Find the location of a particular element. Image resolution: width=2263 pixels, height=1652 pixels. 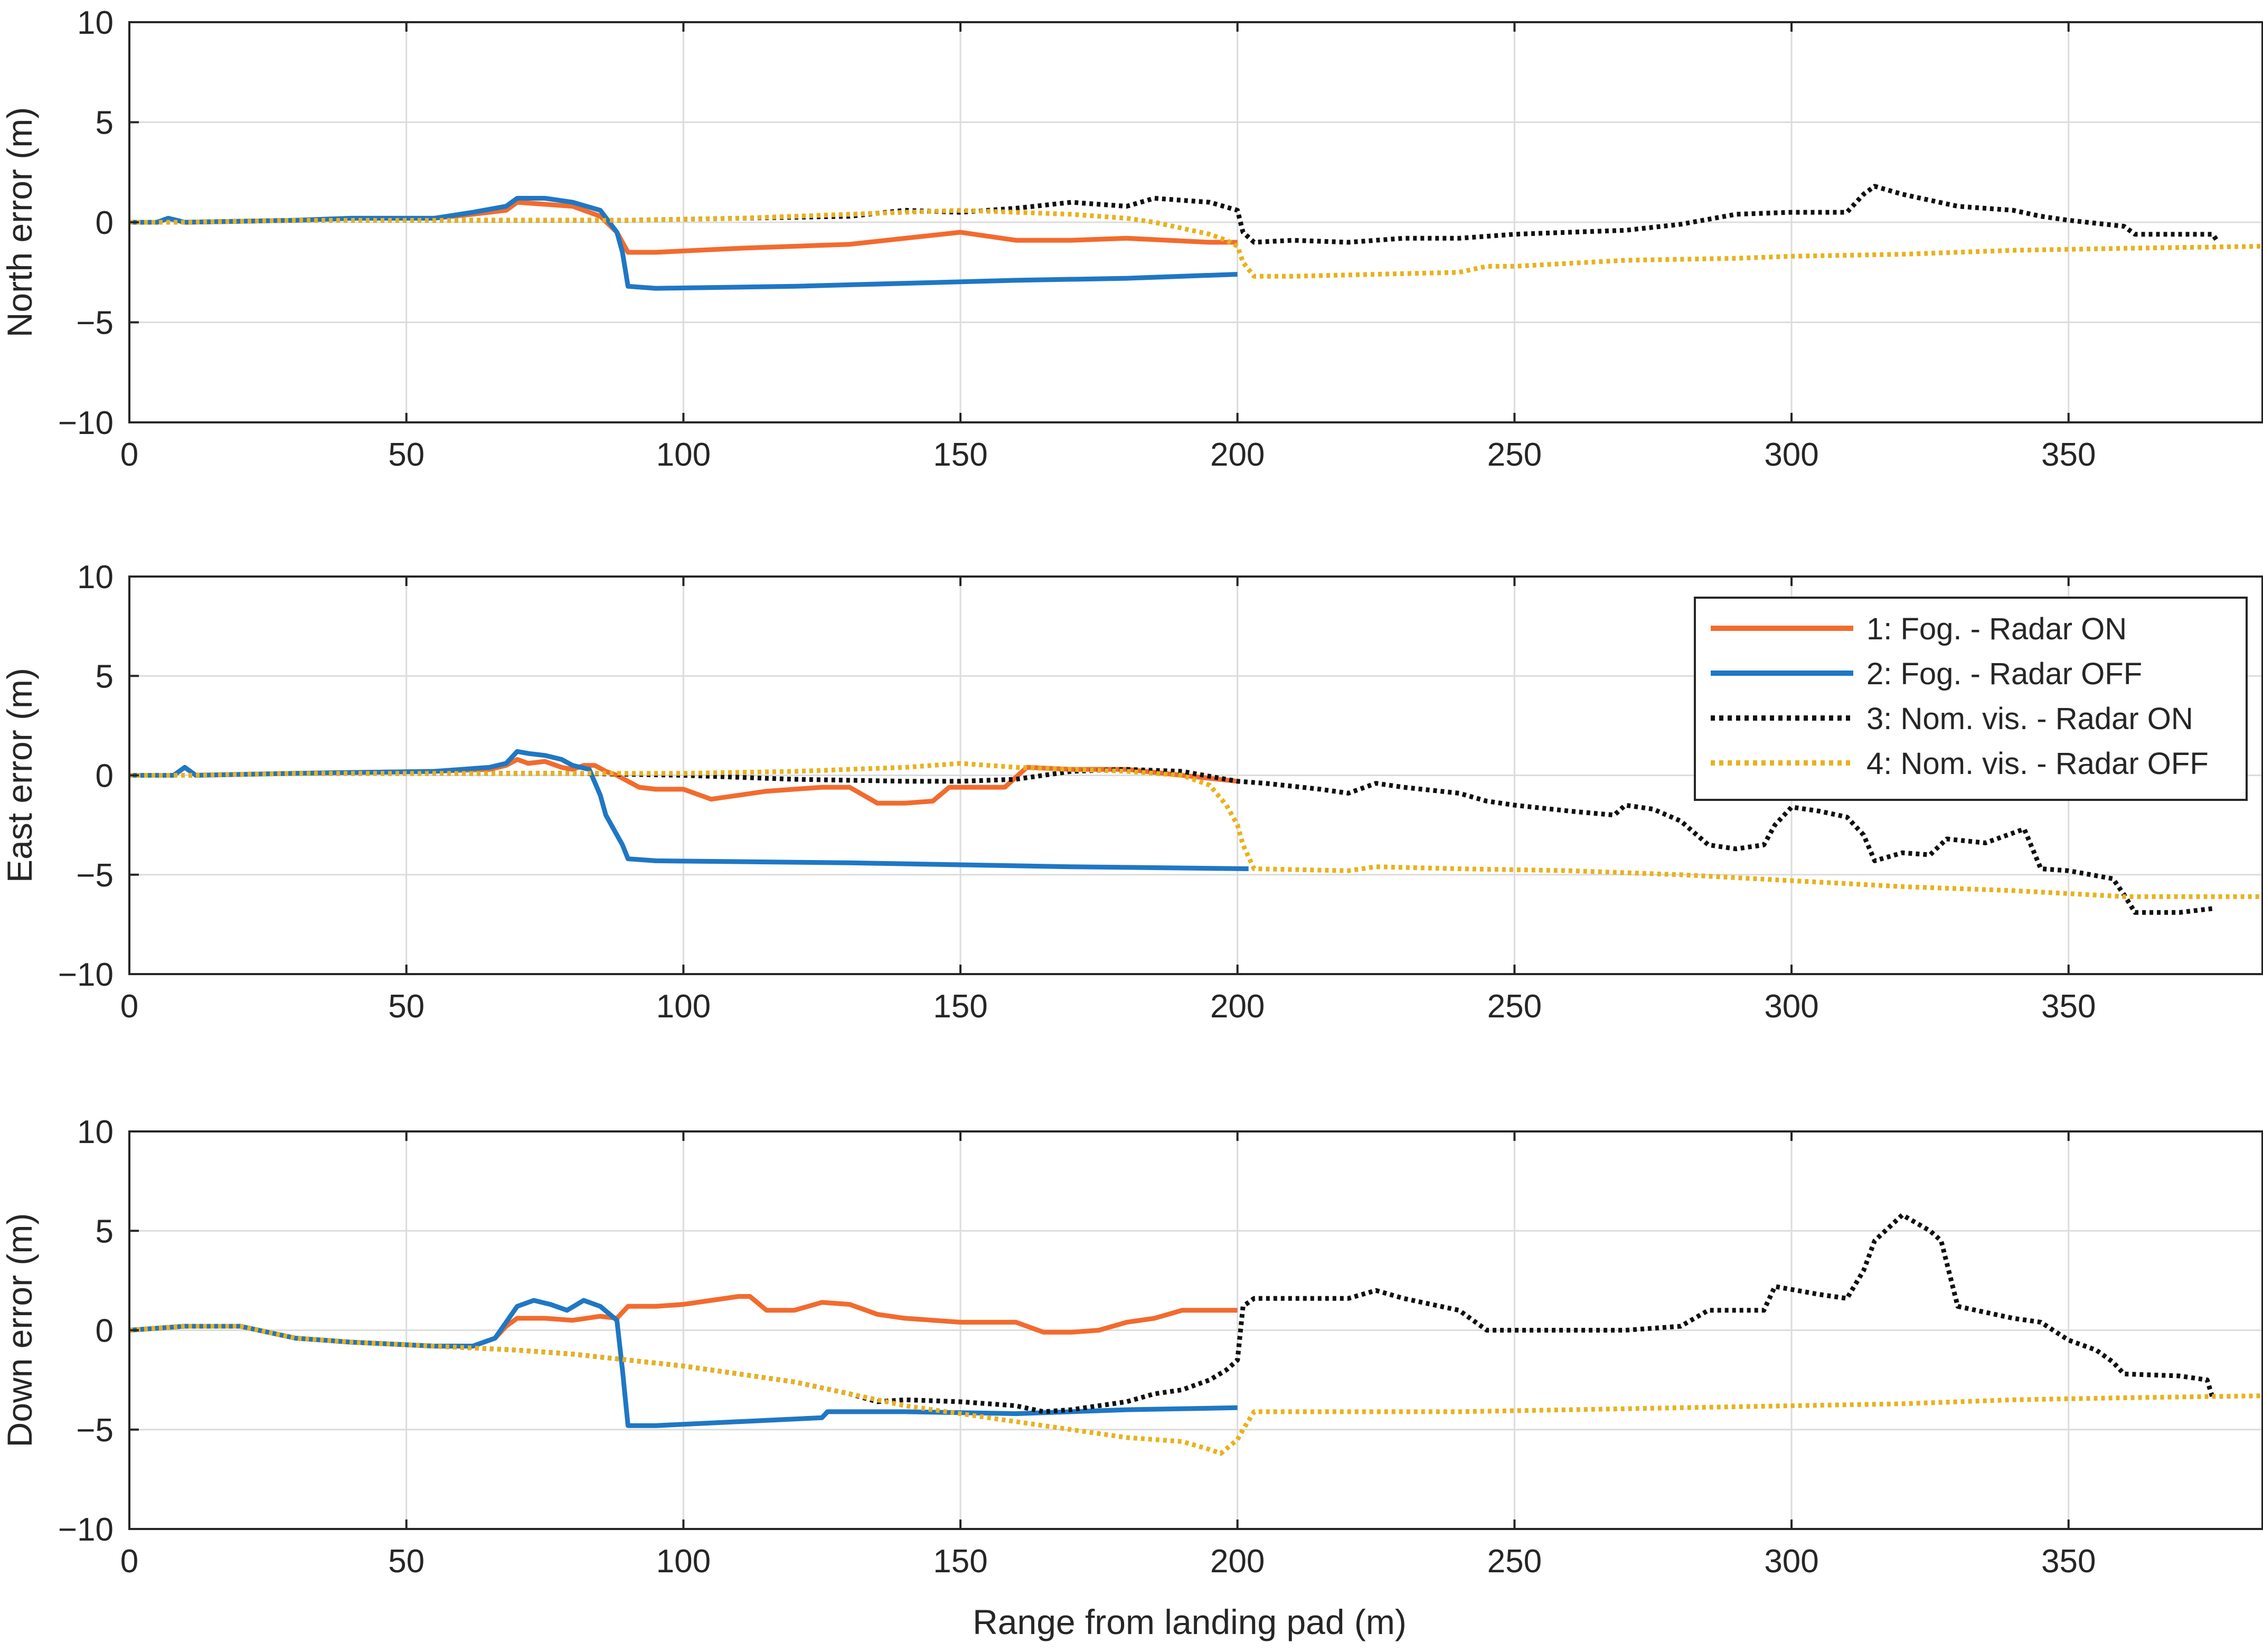

north-y-axis-title: North error (m) is located at coordinates (19, 222).